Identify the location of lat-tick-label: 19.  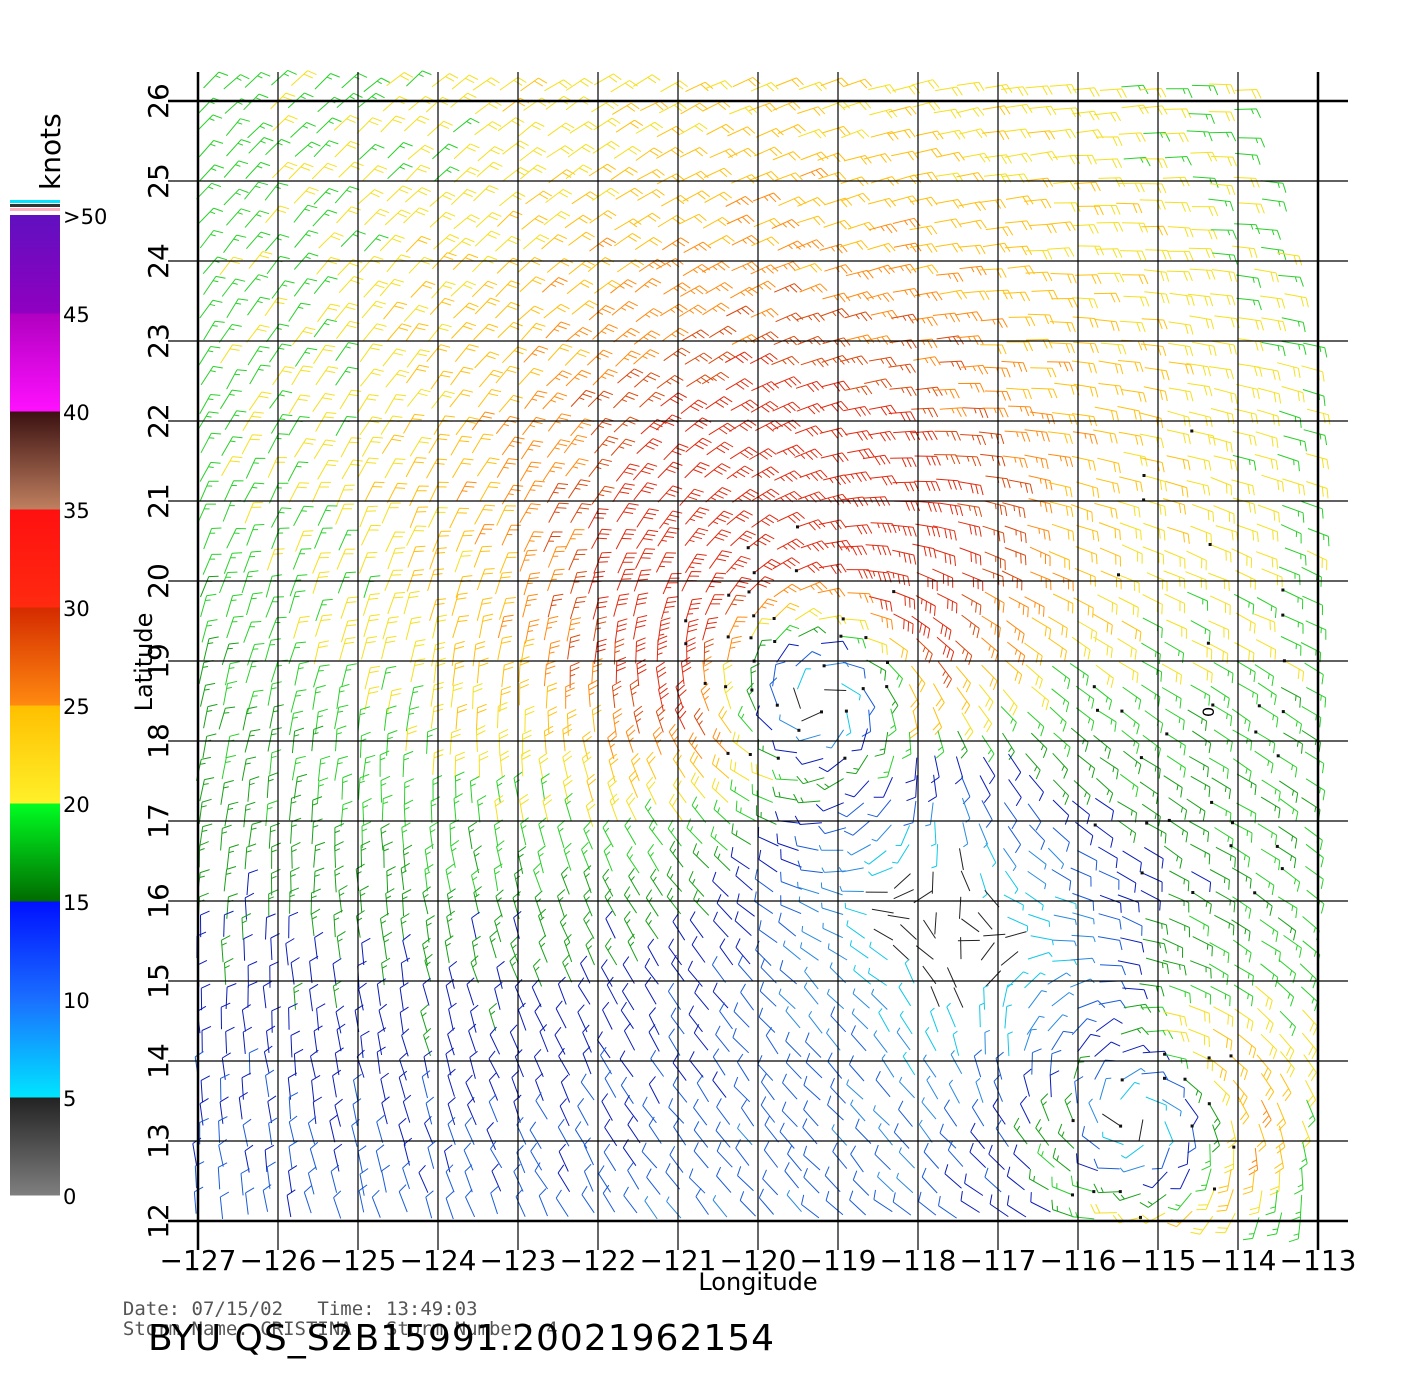
(158, 661).